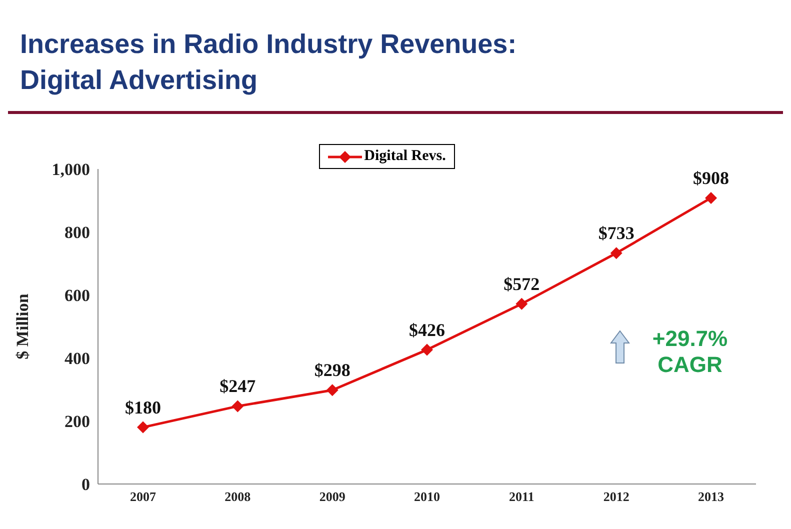 The image size is (791, 529). I want to click on y-tick-label: 800, so click(77, 232).